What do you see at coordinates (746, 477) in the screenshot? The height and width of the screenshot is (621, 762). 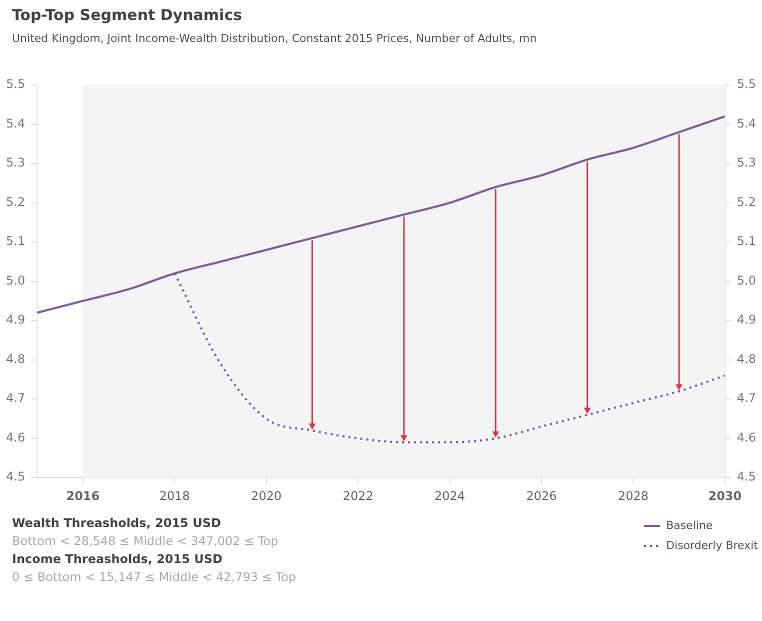 I see `y2-tick-label: 4.5` at bounding box center [746, 477].